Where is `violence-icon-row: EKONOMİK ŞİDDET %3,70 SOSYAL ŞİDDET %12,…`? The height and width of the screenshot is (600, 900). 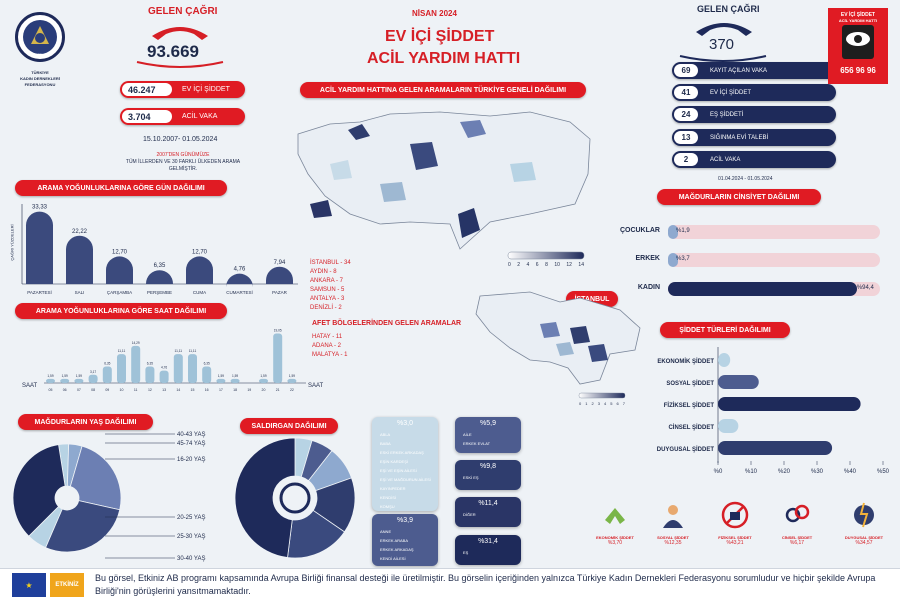 violence-icon-row: EKONOMİK ŞİDDET %3,70 SOSYAL ŞİDDET %12,… is located at coordinates (740, 533).